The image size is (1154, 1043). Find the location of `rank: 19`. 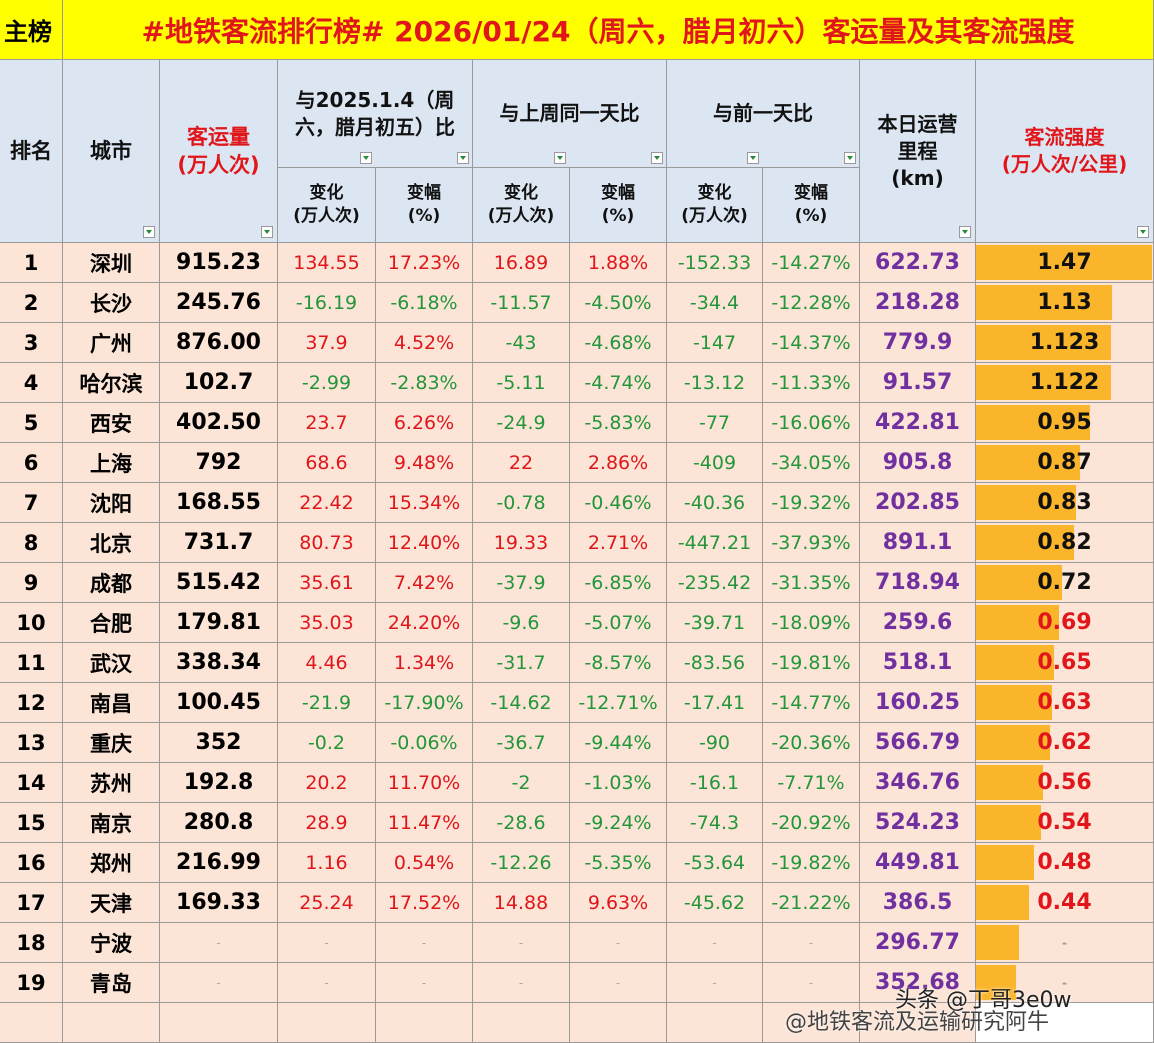

rank: 19 is located at coordinates (31, 983).